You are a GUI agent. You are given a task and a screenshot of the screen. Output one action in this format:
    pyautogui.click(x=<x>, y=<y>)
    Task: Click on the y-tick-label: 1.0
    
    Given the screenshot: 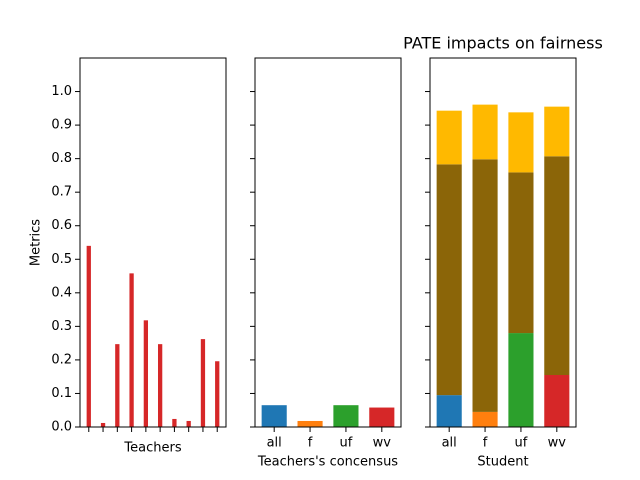 What is the action you would take?
    pyautogui.click(x=61, y=91)
    